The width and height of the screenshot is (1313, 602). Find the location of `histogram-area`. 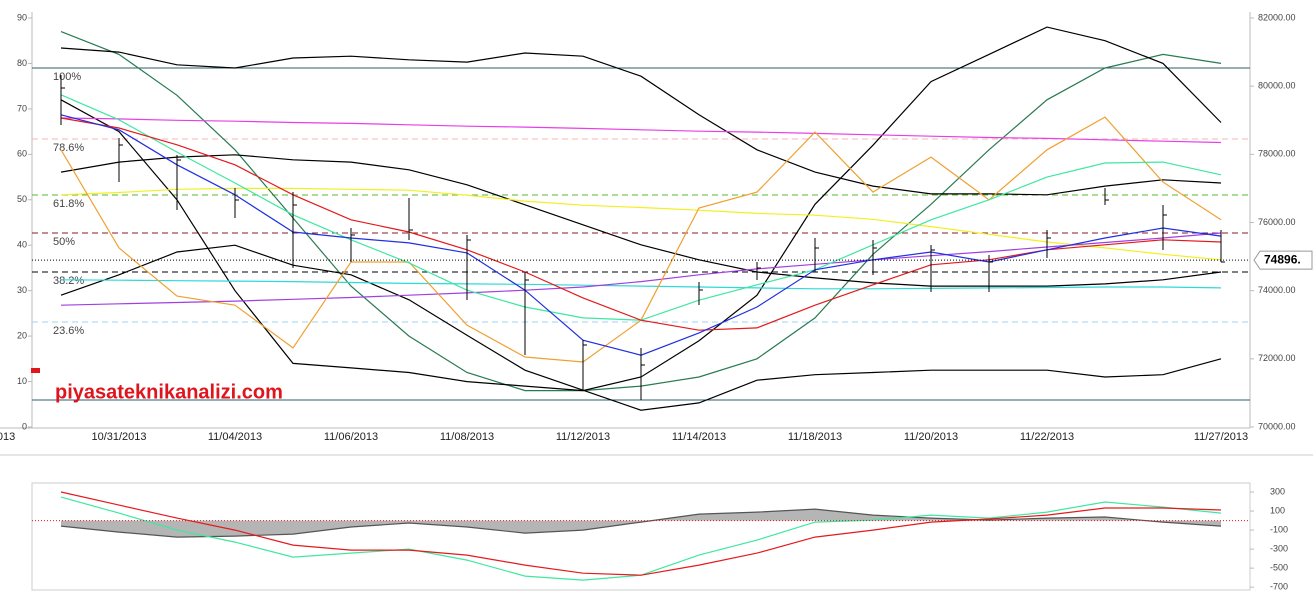

histogram-area is located at coordinates (641, 523).